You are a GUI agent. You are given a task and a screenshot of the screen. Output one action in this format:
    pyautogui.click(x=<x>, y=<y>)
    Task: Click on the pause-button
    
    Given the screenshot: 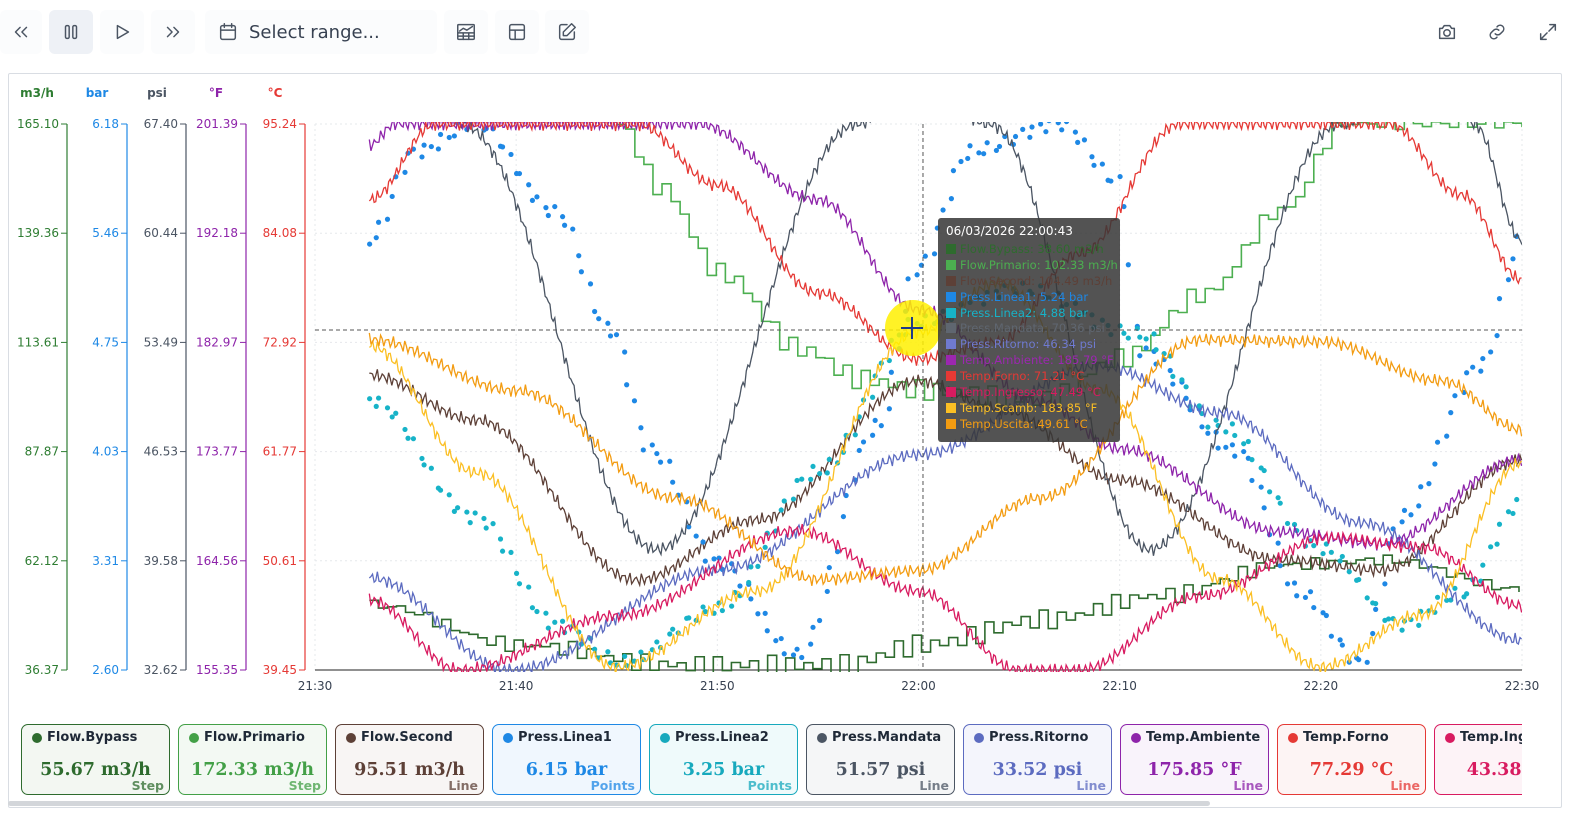 What is the action you would take?
    pyautogui.click(x=71, y=32)
    